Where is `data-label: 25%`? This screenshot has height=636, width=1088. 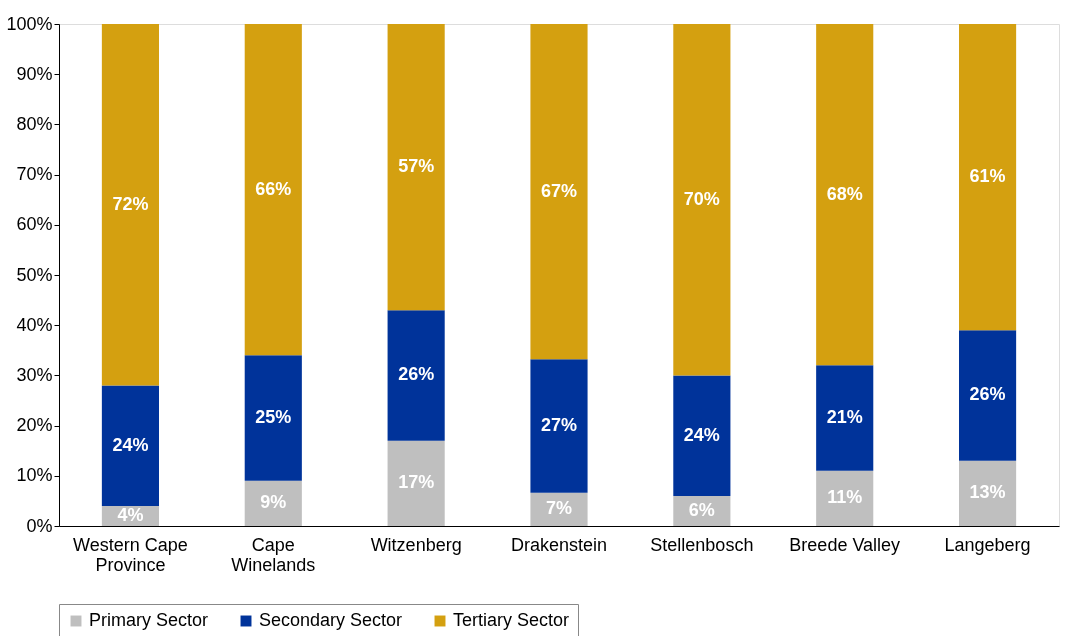 data-label: 25% is located at coordinates (273, 417).